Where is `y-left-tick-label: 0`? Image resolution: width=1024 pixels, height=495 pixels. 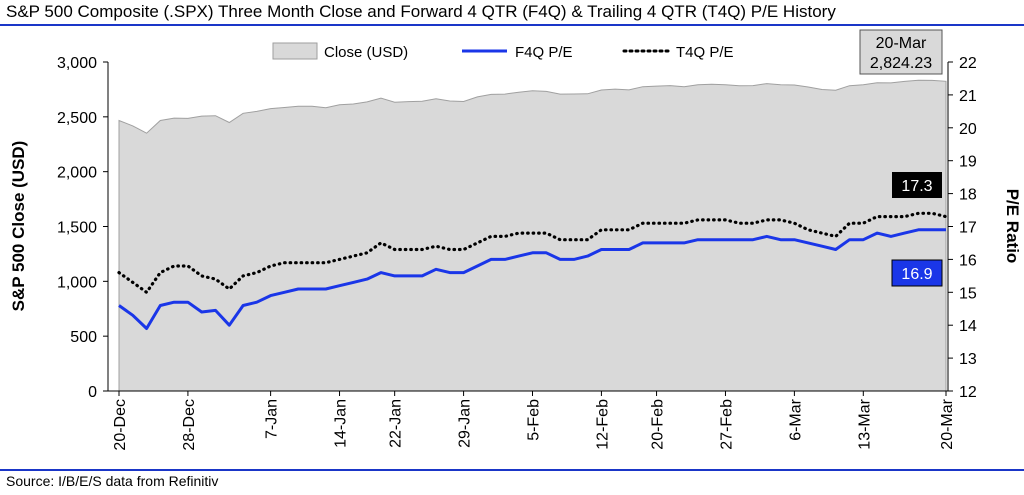 y-left-tick-label: 0 is located at coordinates (92, 392).